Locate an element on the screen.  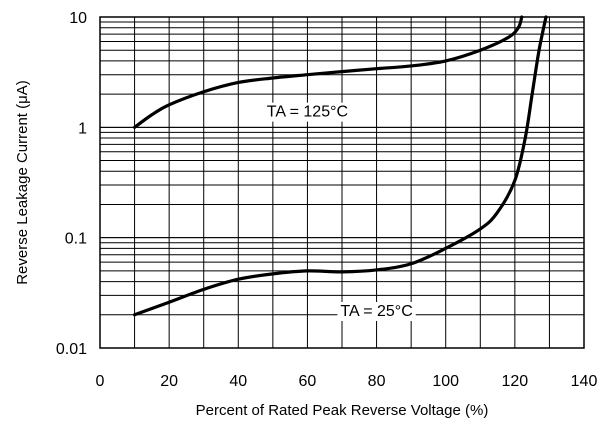
y-tick-labels: 0.01 0.1 1 10 is located at coordinates (71, 184).